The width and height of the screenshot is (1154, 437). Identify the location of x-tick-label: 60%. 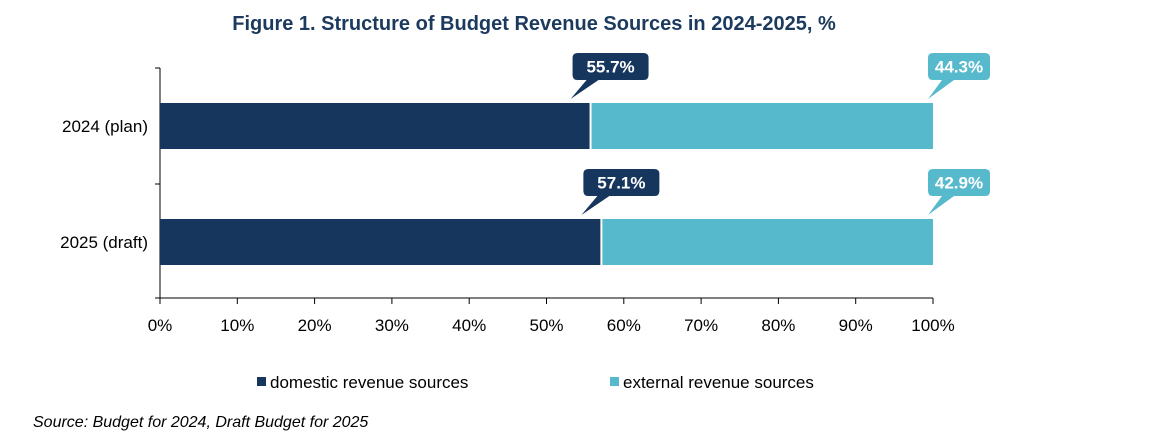
(624, 325).